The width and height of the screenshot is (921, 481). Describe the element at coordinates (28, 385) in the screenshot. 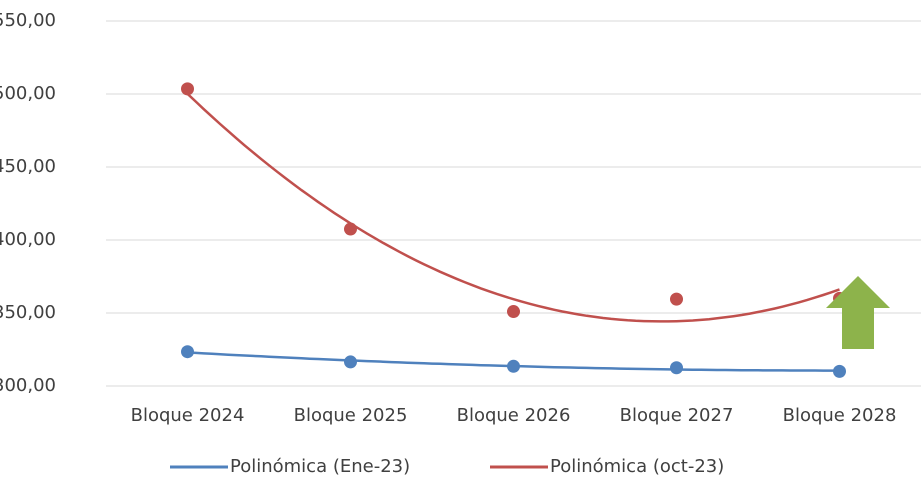

I see `y-tick-label: 300,00` at that location.